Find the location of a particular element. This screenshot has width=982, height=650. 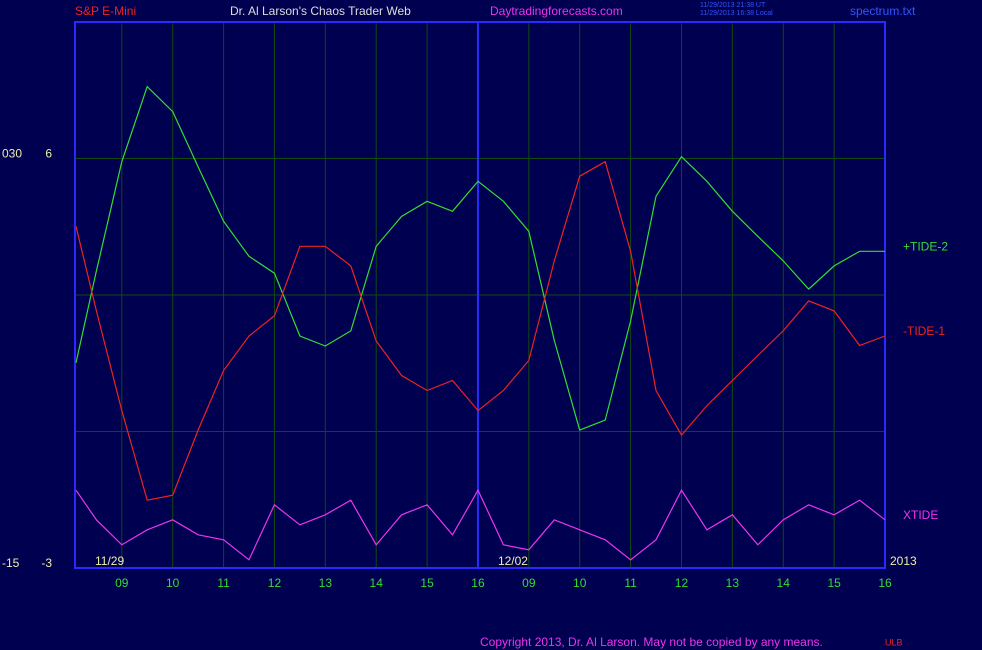

date-label: 12/02 is located at coordinates (513, 561).